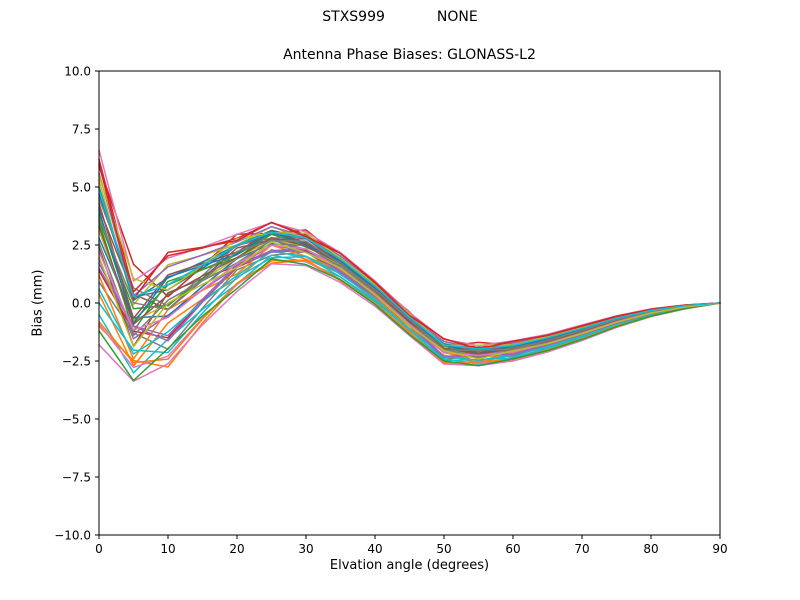  I want to click on suptitle-right-text: NONE, so click(457, 17).